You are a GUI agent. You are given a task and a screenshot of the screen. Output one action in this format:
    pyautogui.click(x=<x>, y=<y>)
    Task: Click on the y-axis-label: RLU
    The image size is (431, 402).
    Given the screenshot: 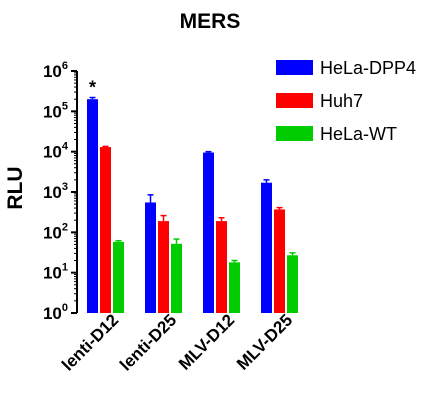 What is the action you would take?
    pyautogui.click(x=15, y=187)
    